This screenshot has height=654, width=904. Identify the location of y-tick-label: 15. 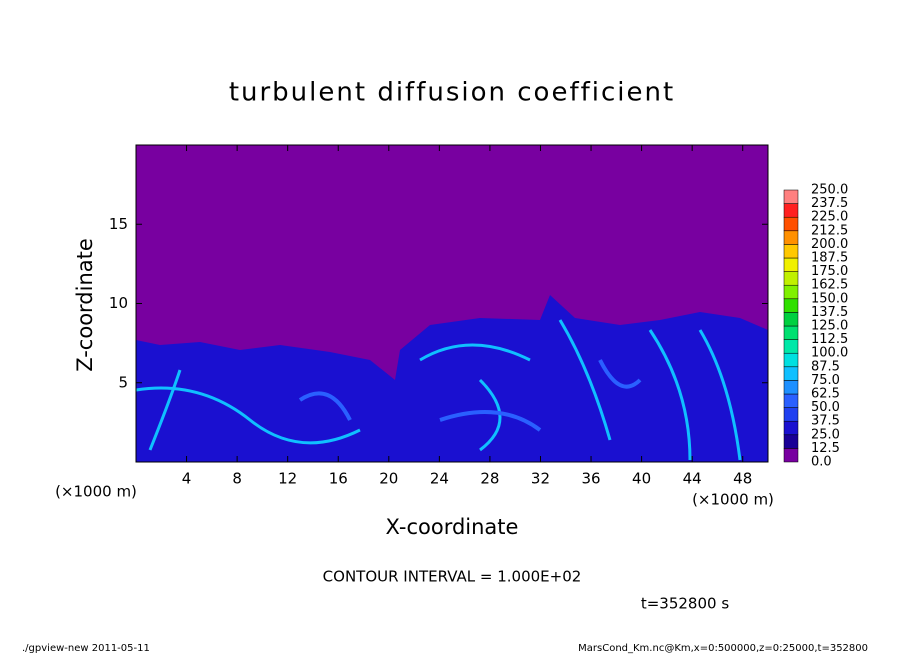
(118, 224).